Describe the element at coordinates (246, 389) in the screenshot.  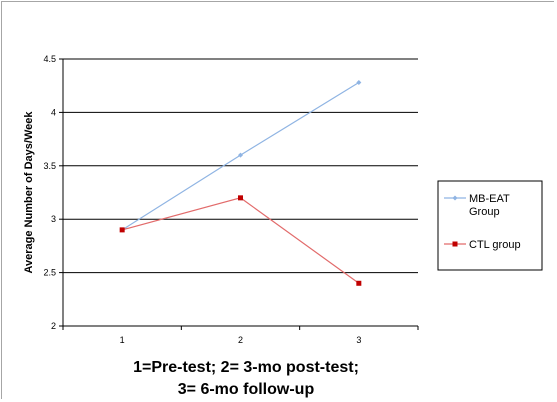
I see `x-axis-label-line-2: 3= 6-mo follow-up` at that location.